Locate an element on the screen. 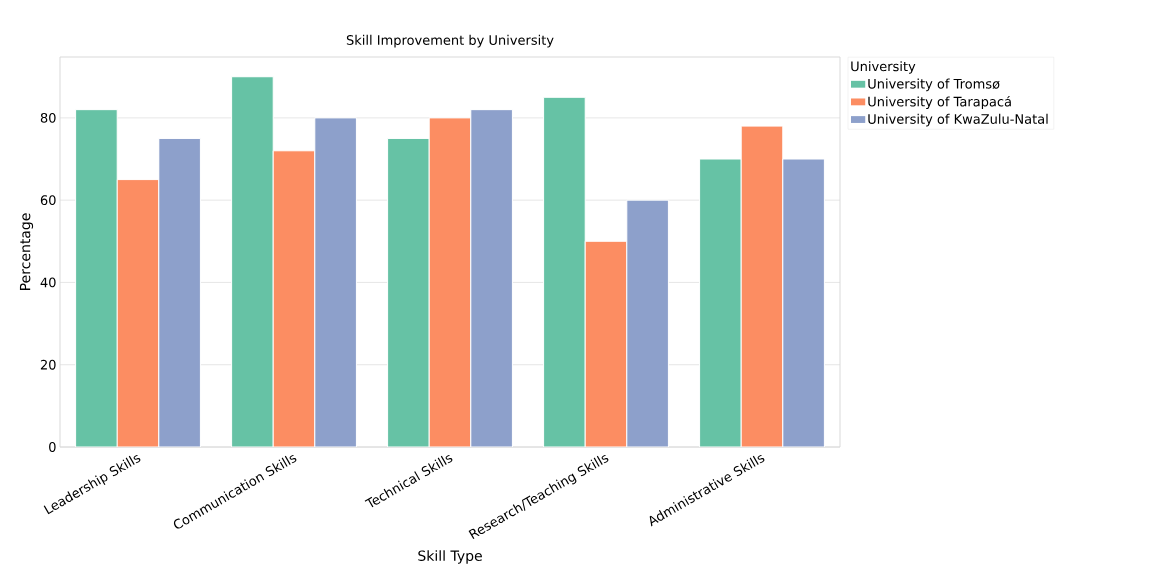  y-tick-label: 60 is located at coordinates (48, 200).